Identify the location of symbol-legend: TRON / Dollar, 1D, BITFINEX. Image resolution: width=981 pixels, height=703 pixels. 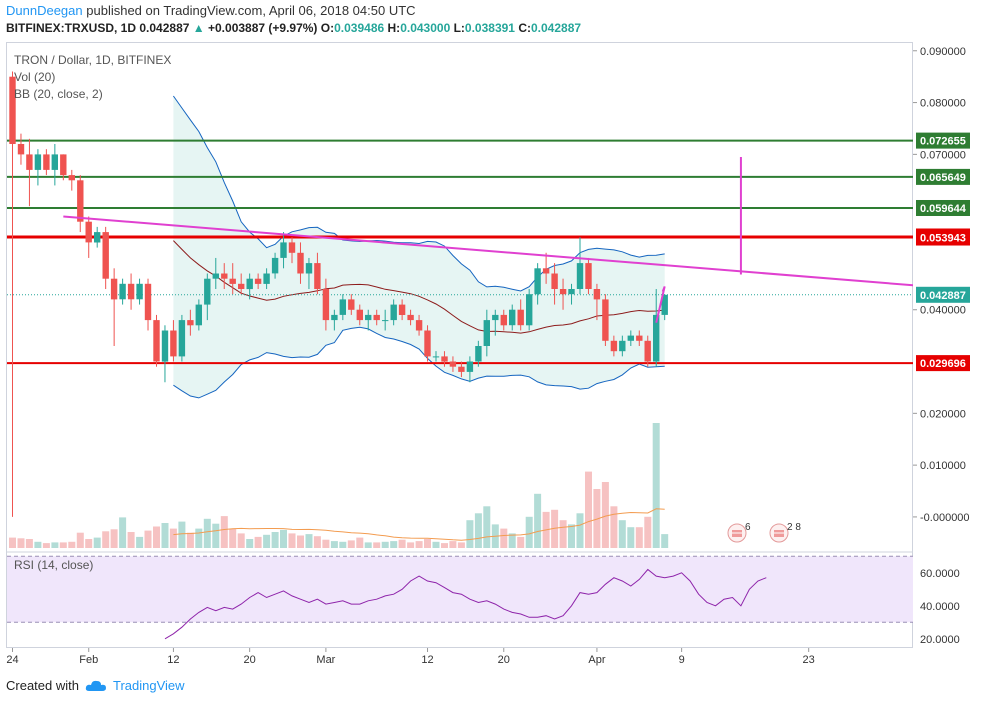
(93, 60).